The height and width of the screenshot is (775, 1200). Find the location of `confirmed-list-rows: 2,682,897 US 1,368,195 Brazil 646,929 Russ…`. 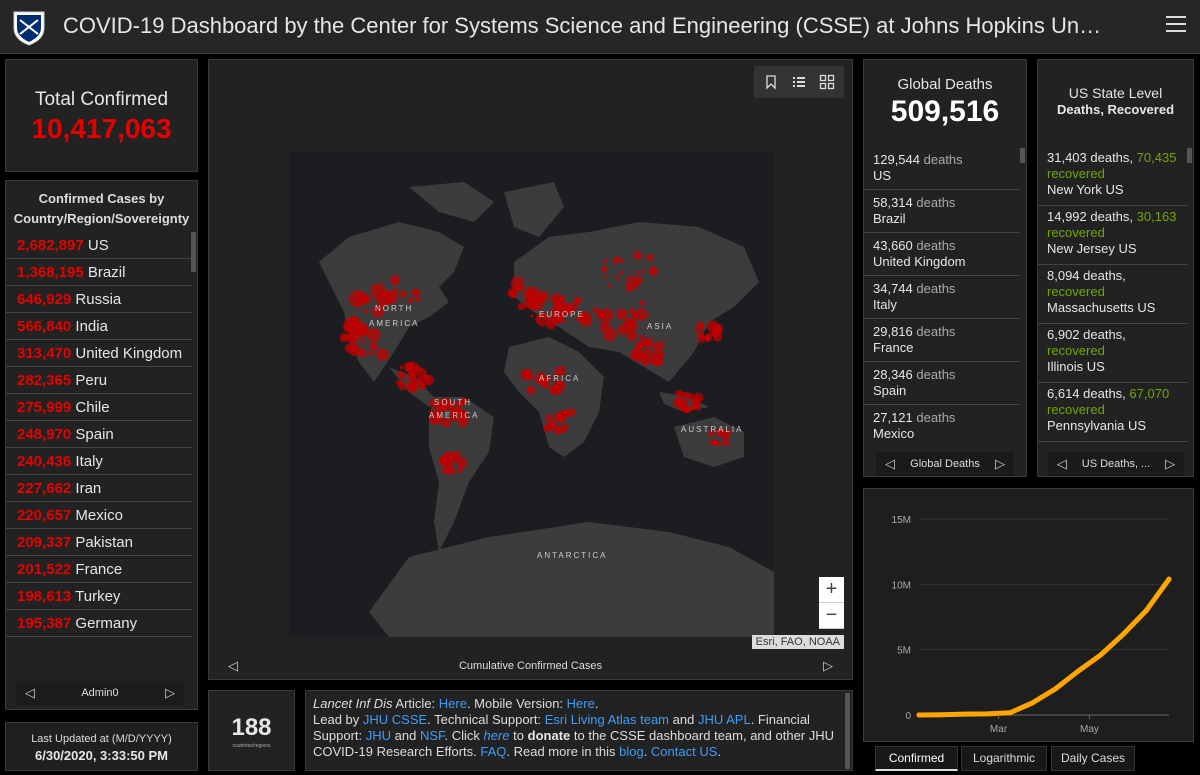

confirmed-list-rows: 2,682,897 US 1,368,195 Brazil 646,929 Russ… is located at coordinates (99, 447).